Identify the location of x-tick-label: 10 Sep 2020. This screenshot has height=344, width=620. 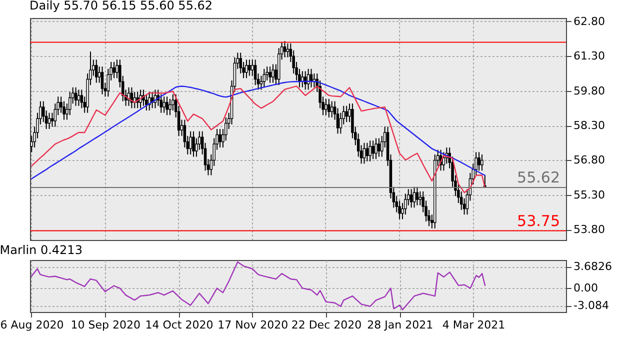
(105, 325).